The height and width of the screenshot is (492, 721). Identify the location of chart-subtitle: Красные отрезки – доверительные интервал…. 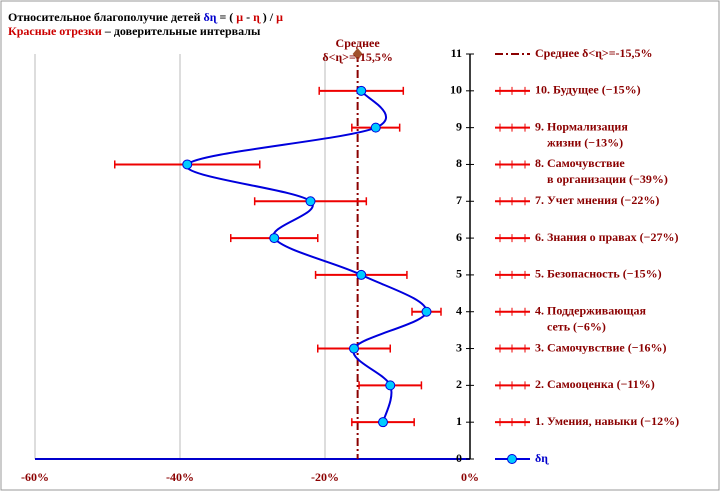
(134, 31).